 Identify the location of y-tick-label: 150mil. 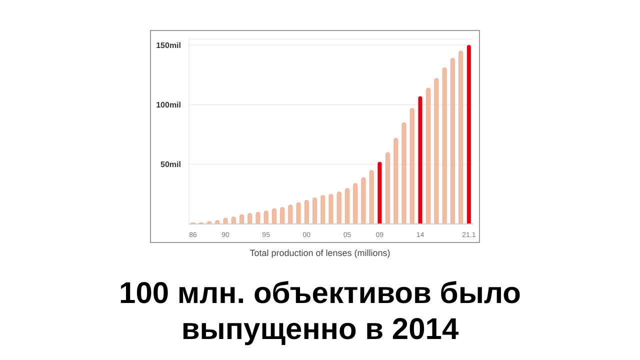
(168, 45).